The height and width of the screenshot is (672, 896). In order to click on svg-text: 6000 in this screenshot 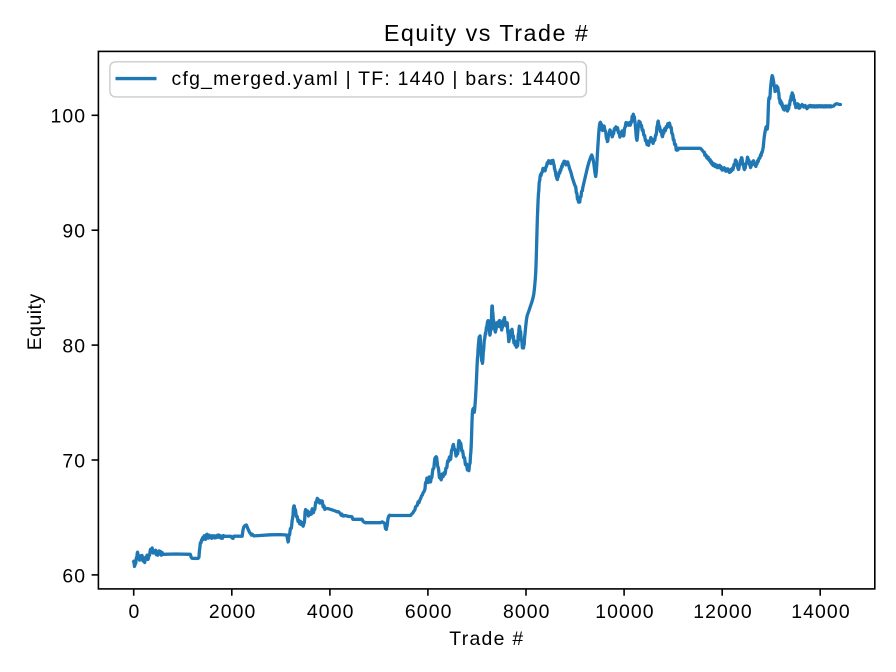, I will do `click(429, 612)`.